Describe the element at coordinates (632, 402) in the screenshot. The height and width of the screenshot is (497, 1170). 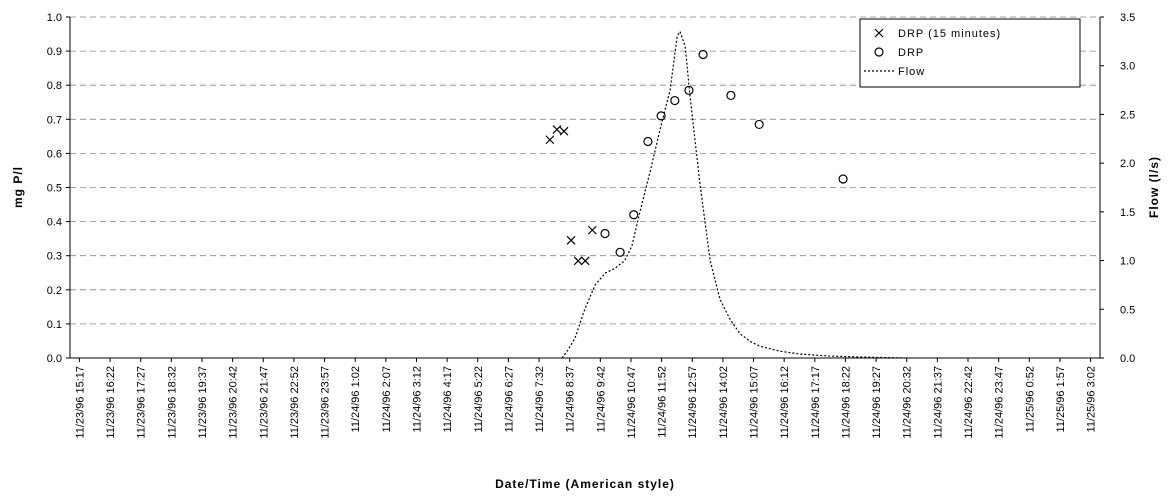
I see `x-tick-label: 11/24/96 10:47` at that location.